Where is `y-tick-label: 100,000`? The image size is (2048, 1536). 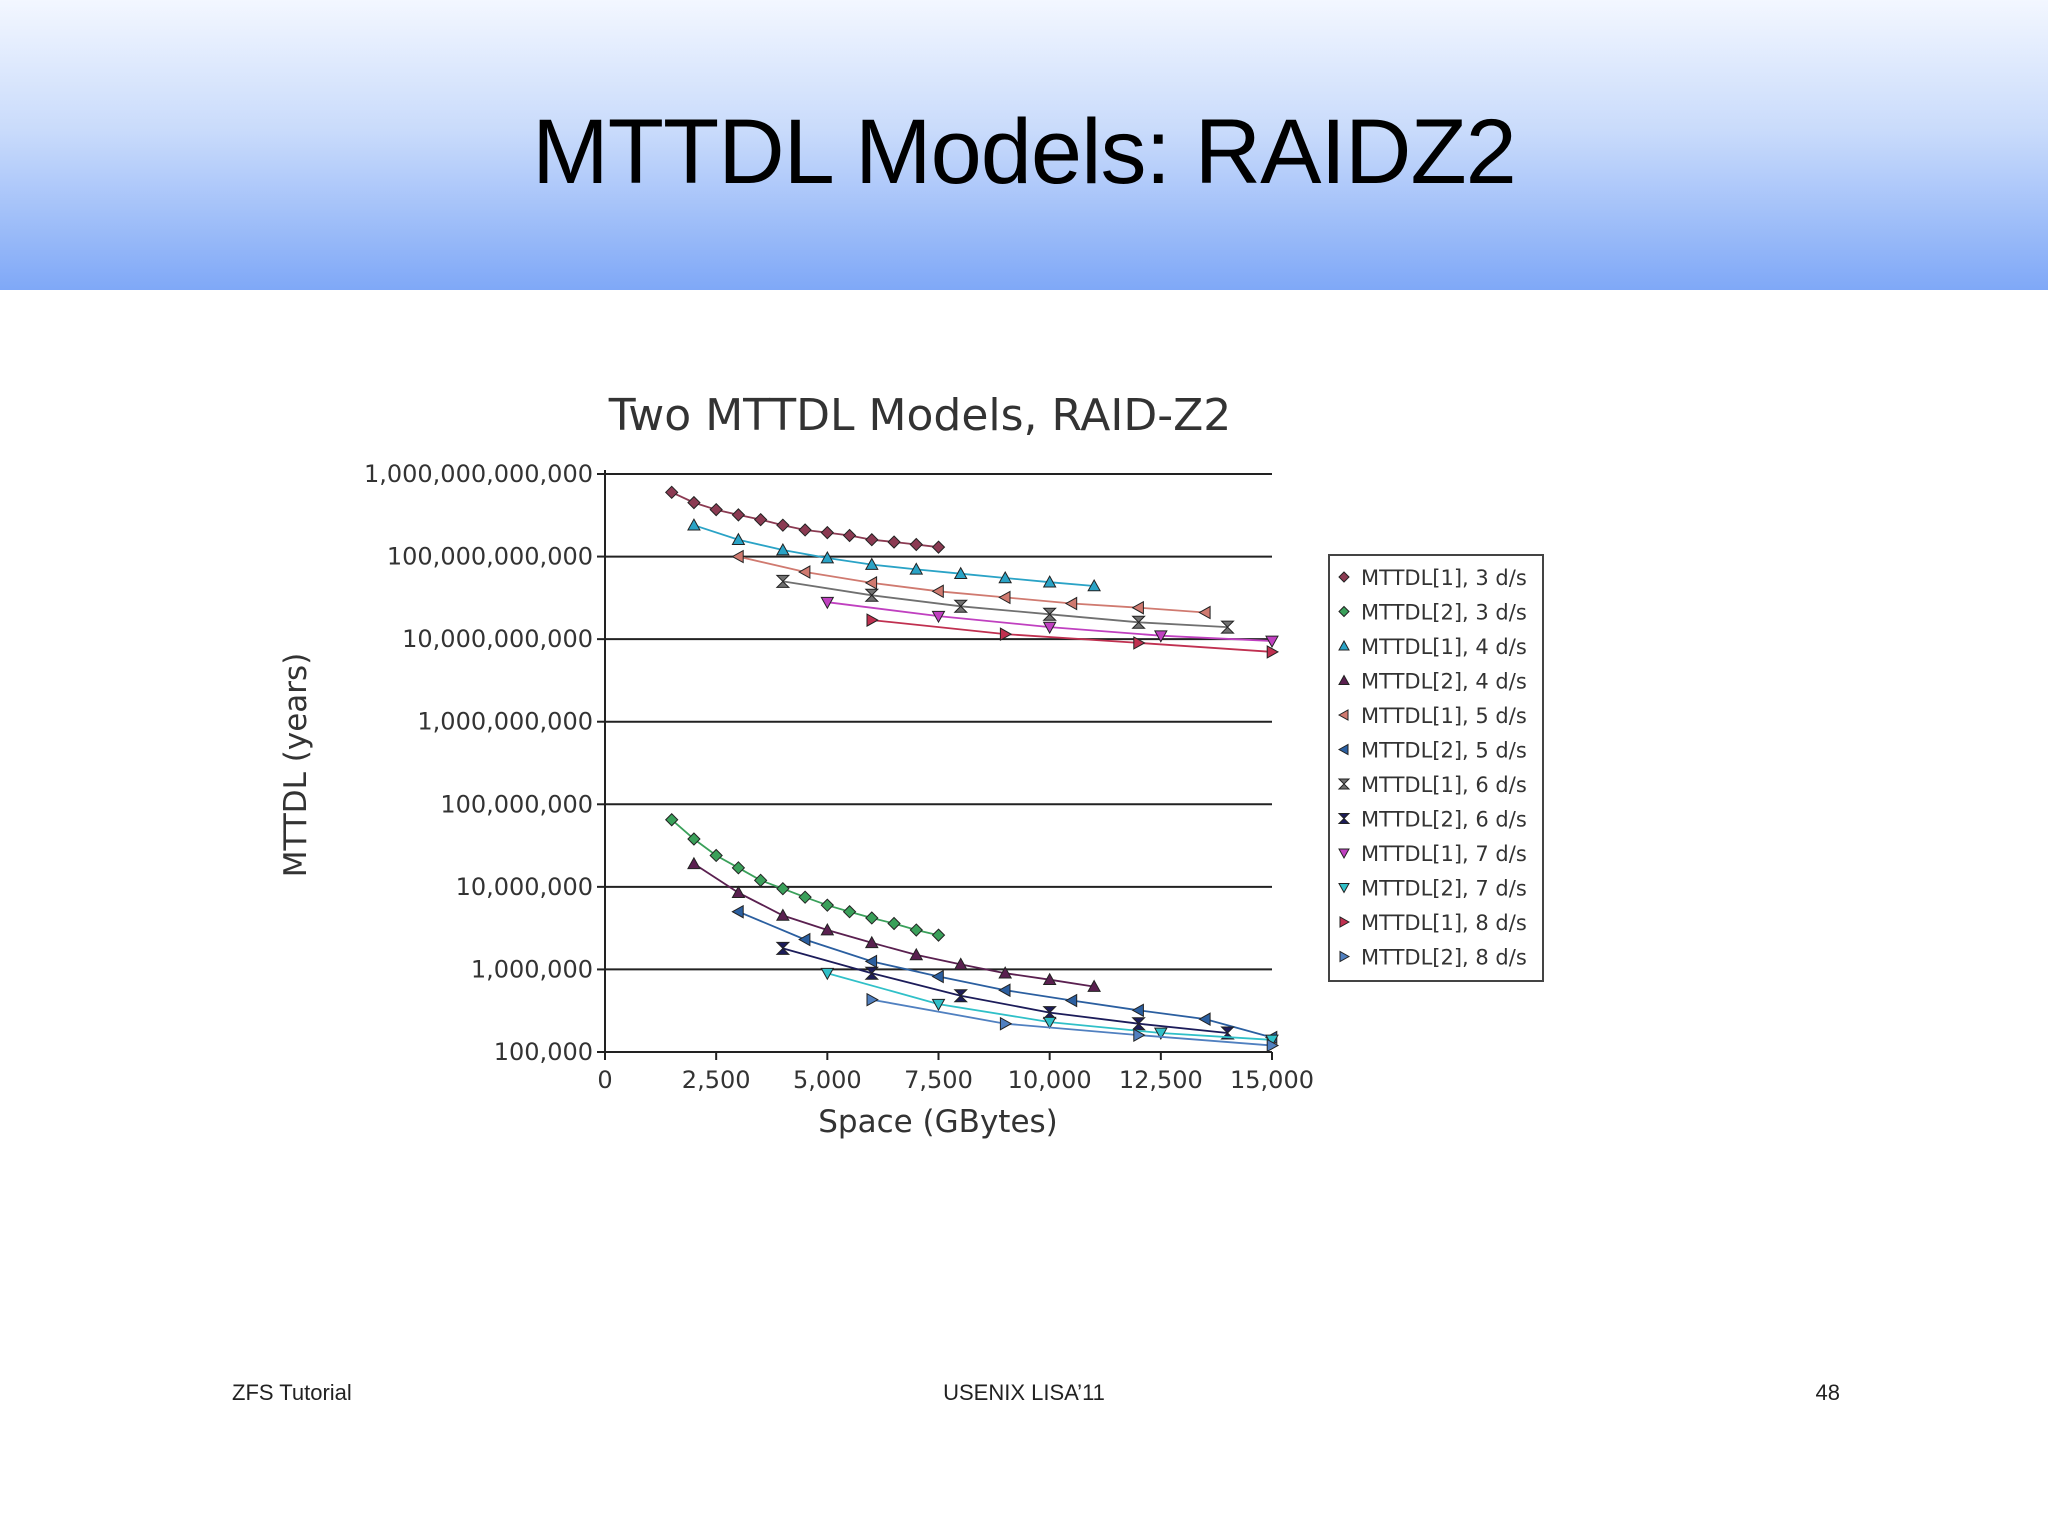 y-tick-label: 100,000 is located at coordinates (543, 1052).